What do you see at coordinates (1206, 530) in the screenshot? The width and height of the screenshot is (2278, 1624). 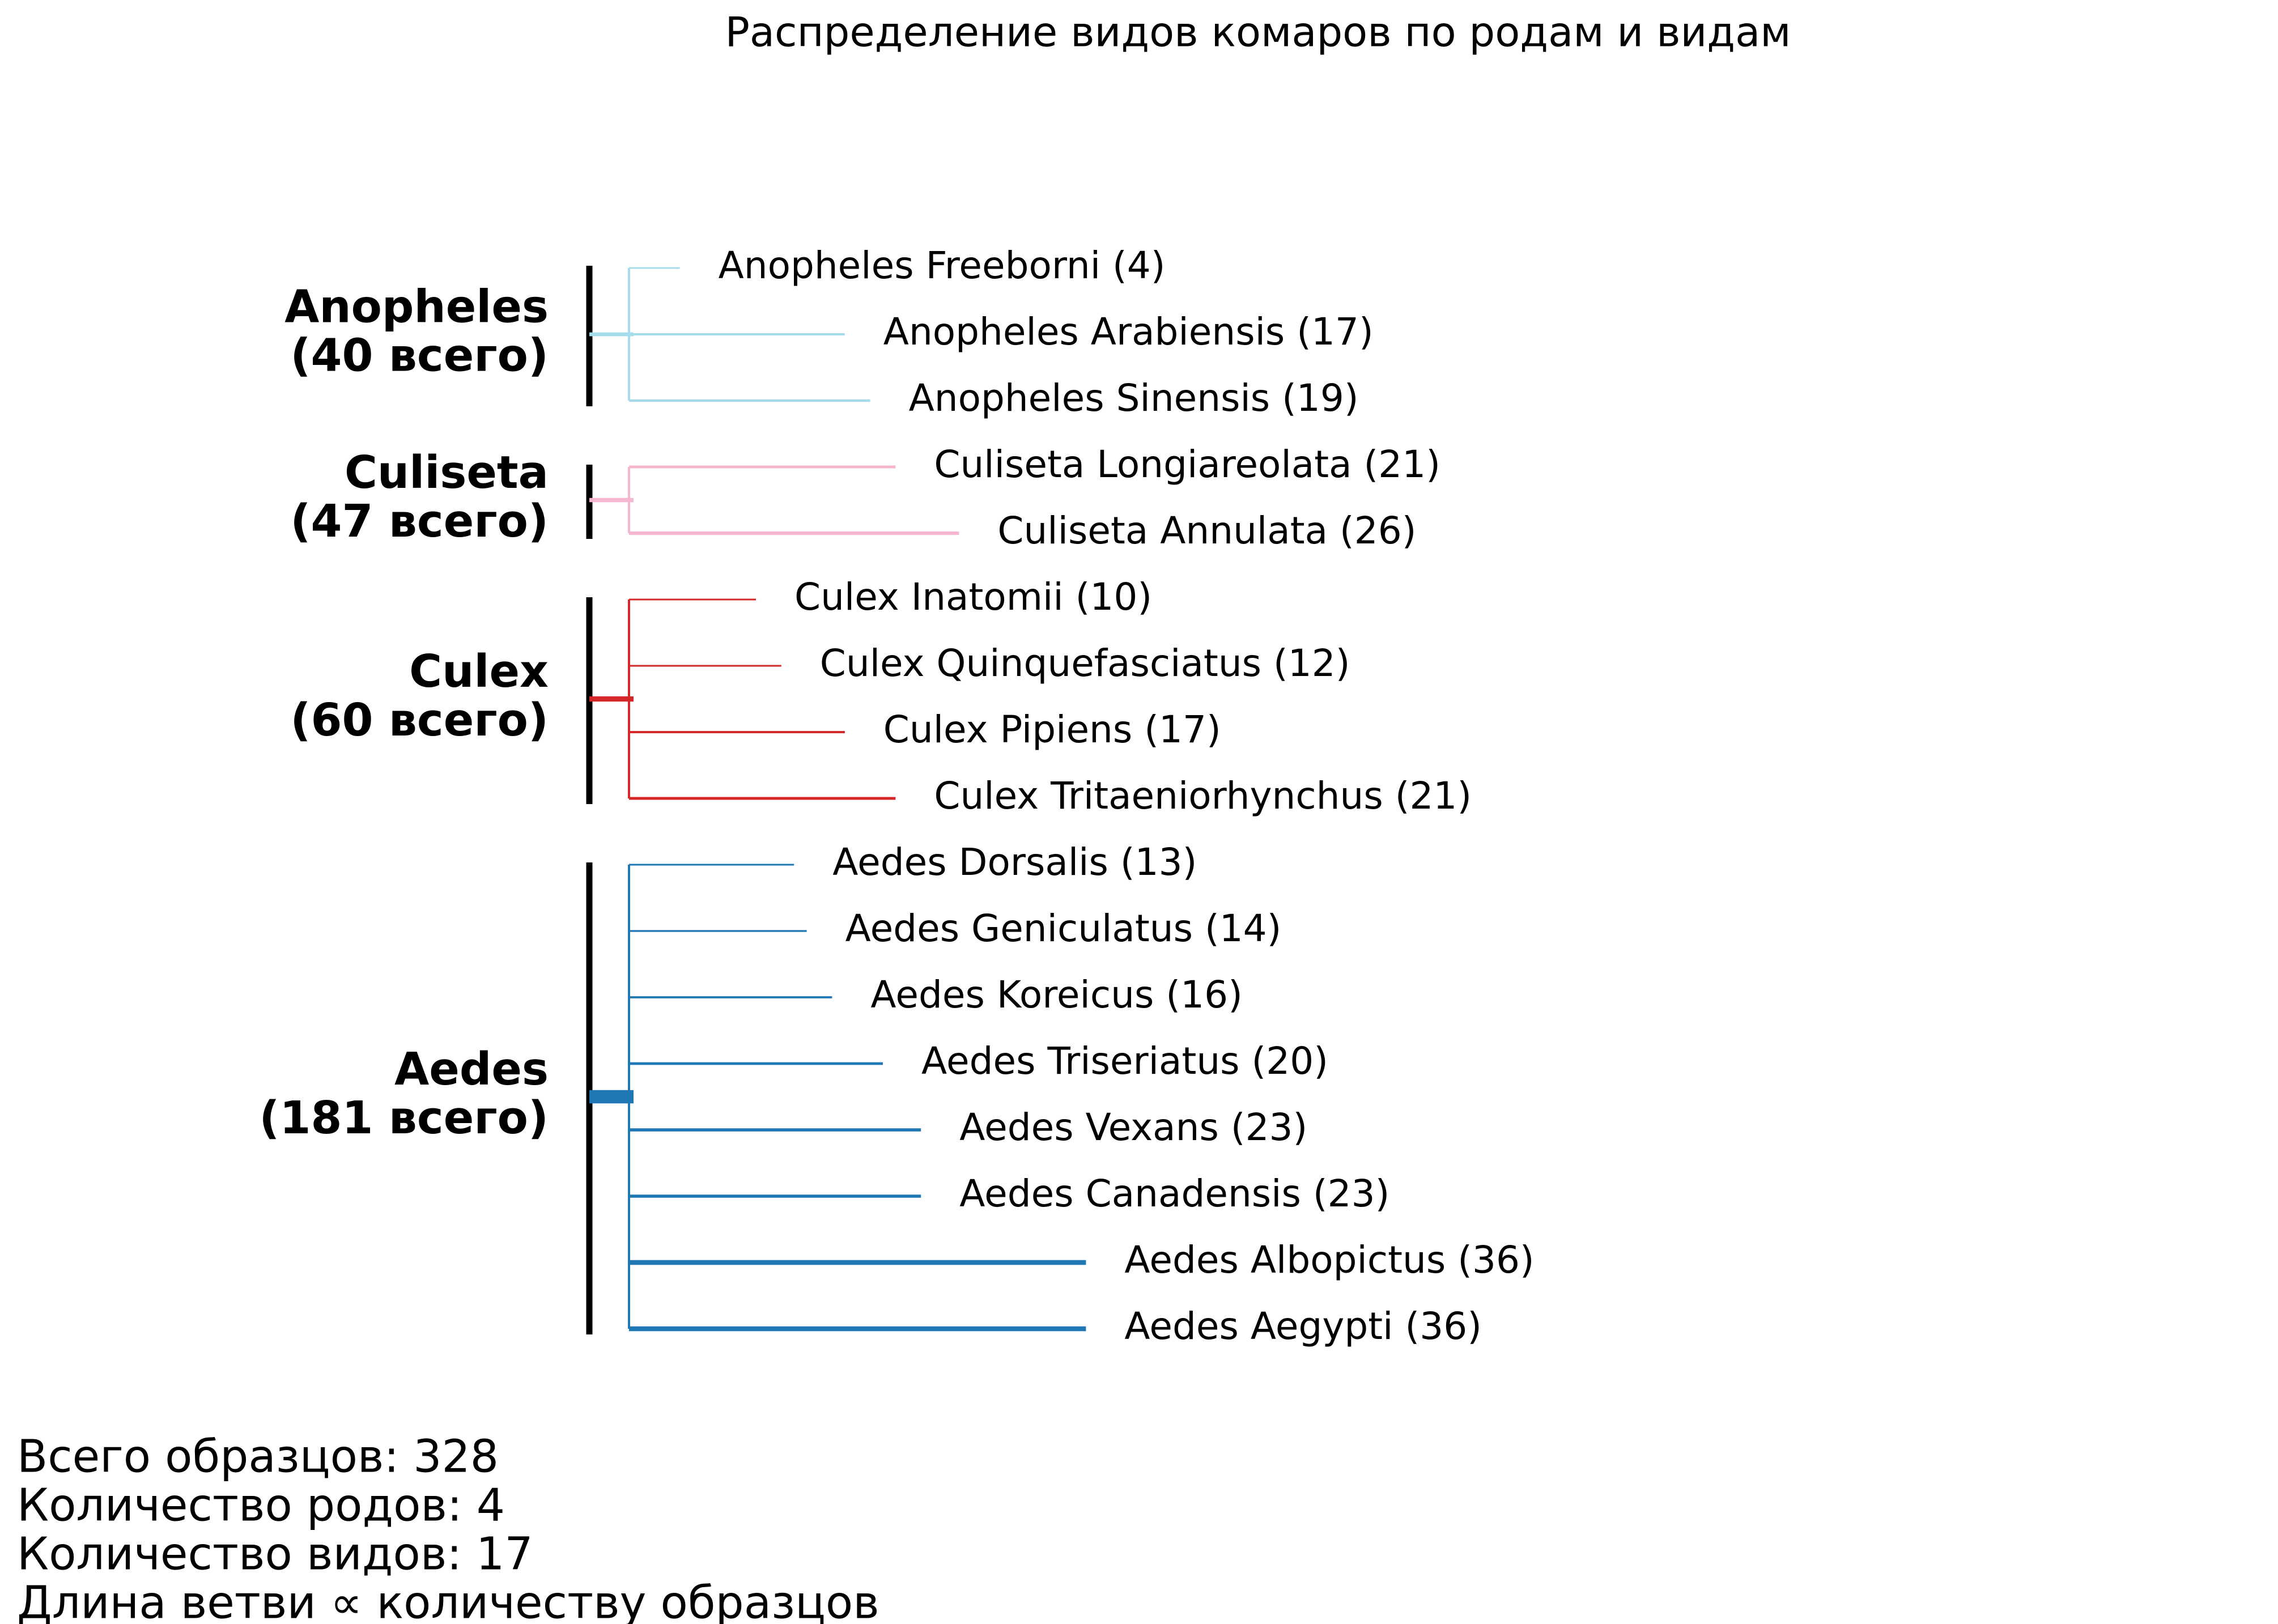 I see `species-label: Culiseta Annulata (26)` at bounding box center [1206, 530].